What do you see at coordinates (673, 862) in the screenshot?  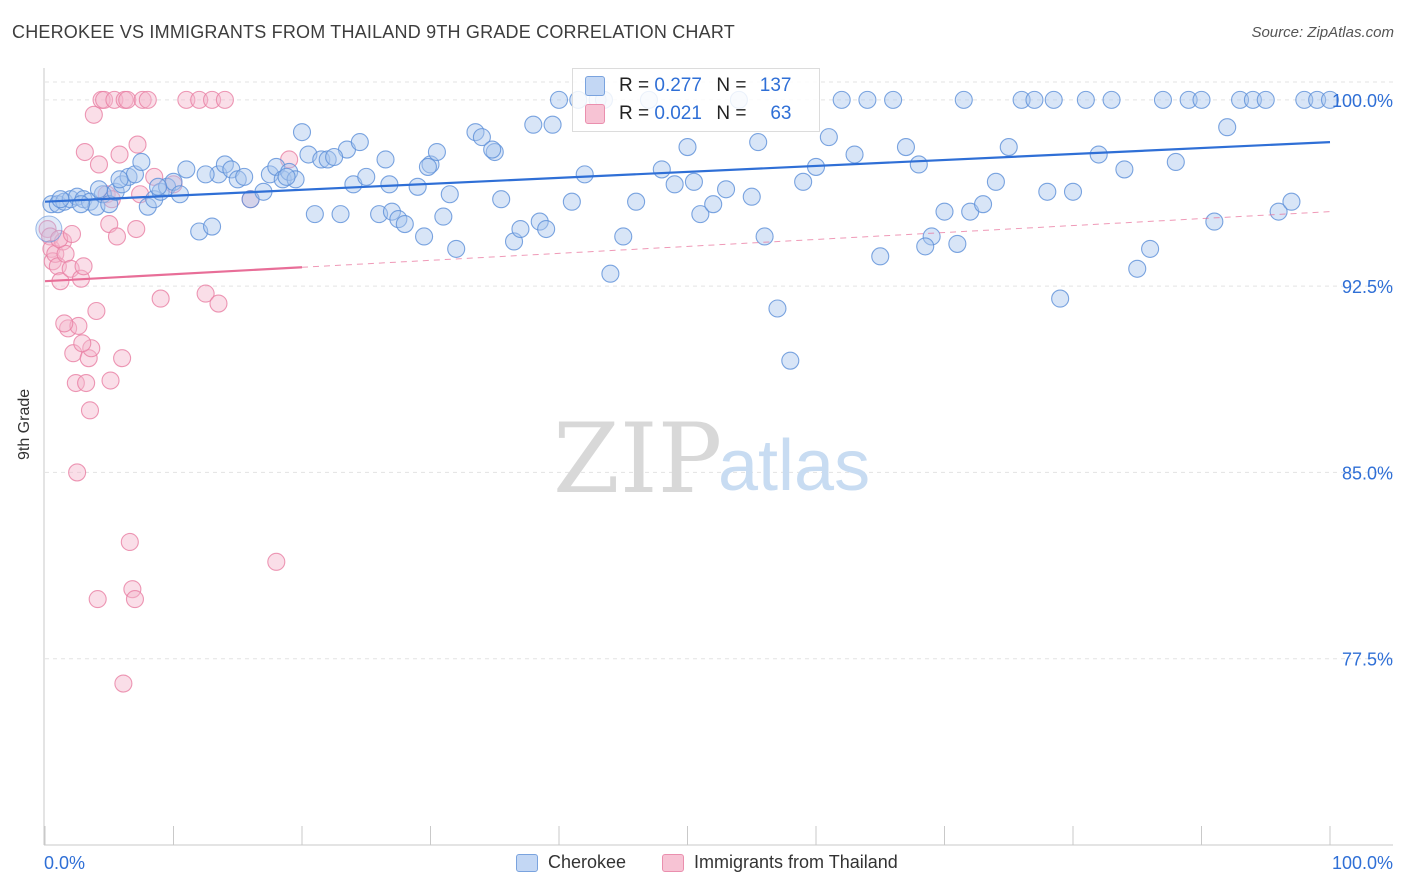 I see `thailand-legend-swatch` at bounding box center [673, 862].